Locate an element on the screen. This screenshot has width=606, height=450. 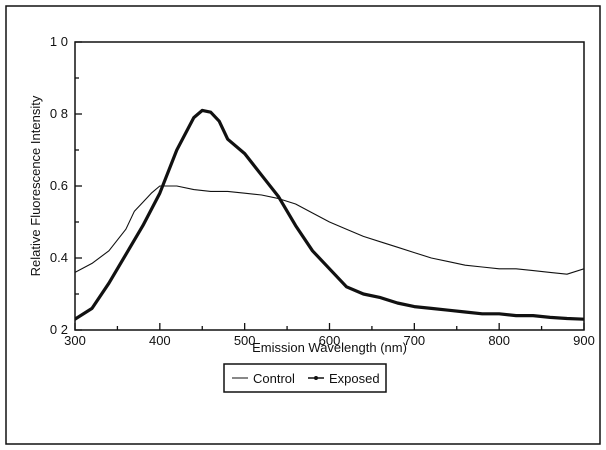
y-axis-title: Relative Fluorescence Intensity is located at coordinates (35, 185).